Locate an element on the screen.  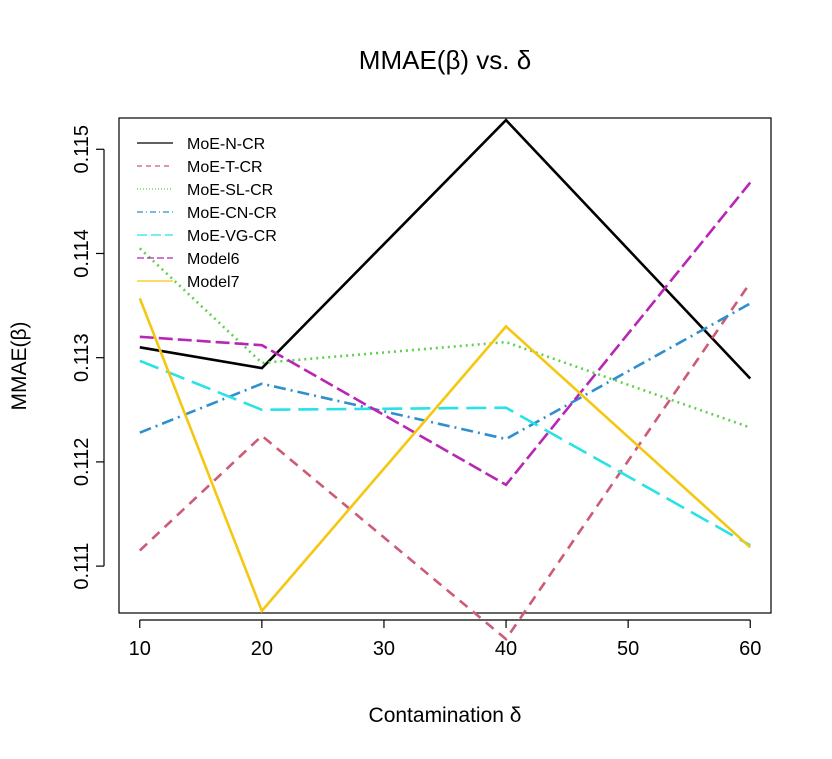
y-tick-label: 0.113 is located at coordinates (82, 357).